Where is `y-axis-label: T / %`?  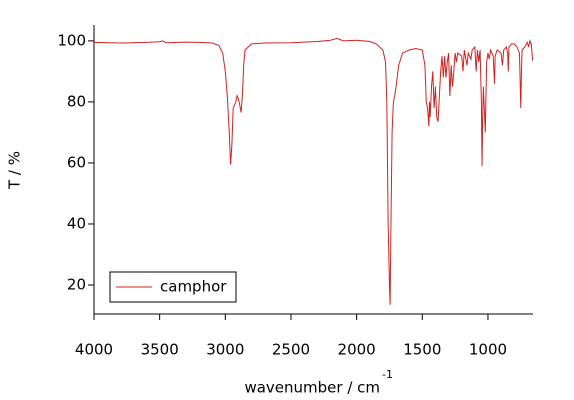
y-axis-label: T / % is located at coordinates (15, 170).